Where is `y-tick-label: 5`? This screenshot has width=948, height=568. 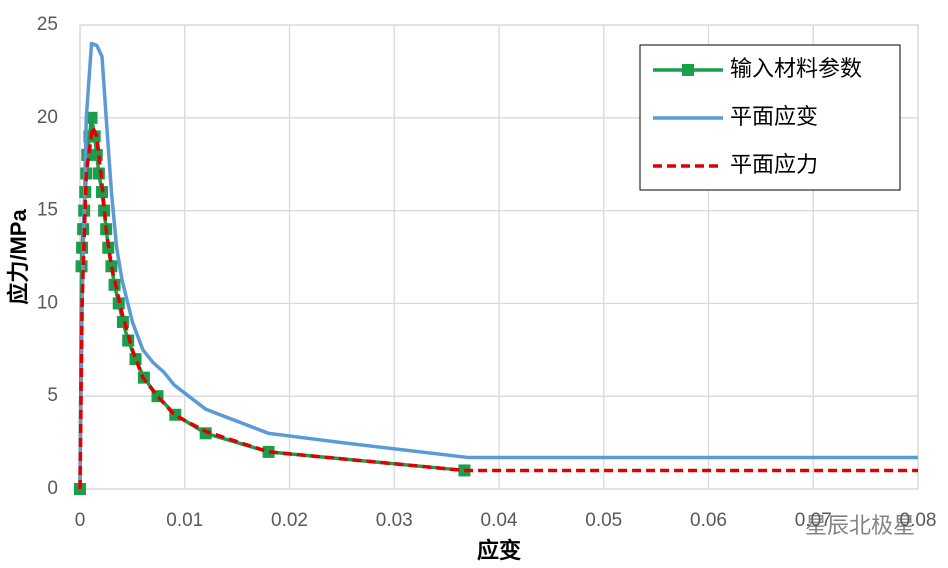 y-tick-label: 5 is located at coordinates (52, 395).